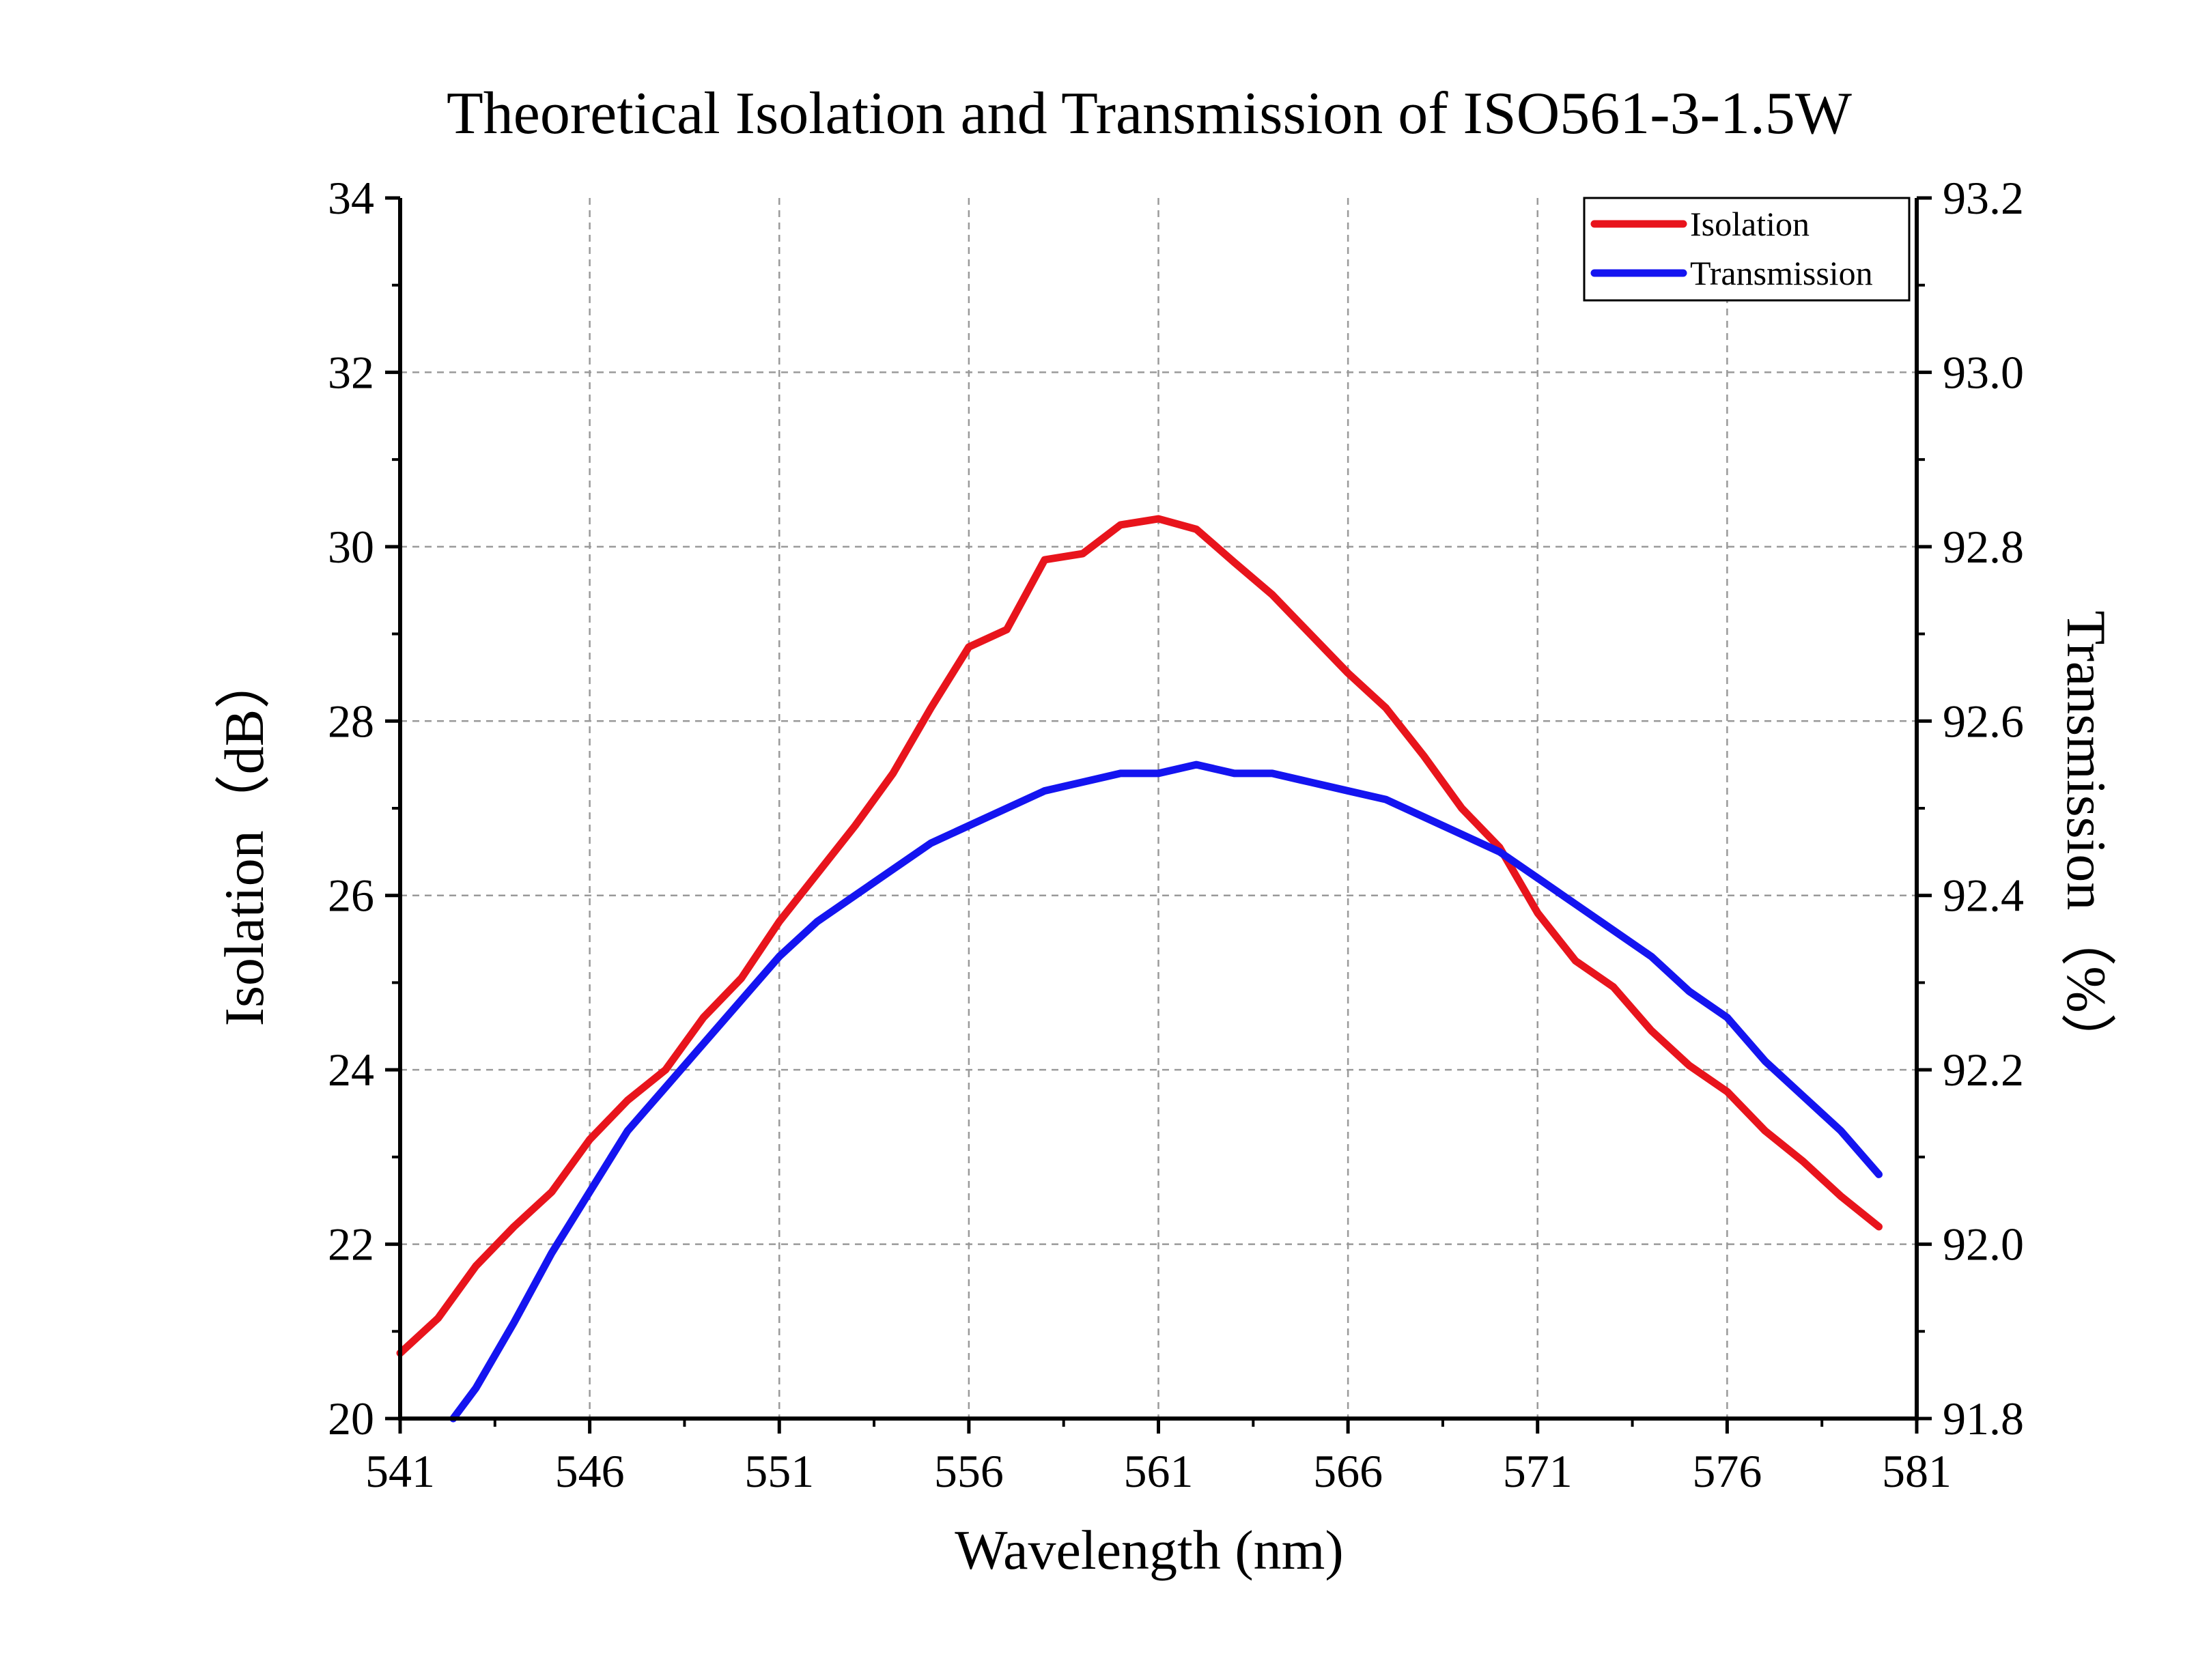  What do you see at coordinates (351, 1070) in the screenshot?
I see `left-y-tick-label: 24` at bounding box center [351, 1070].